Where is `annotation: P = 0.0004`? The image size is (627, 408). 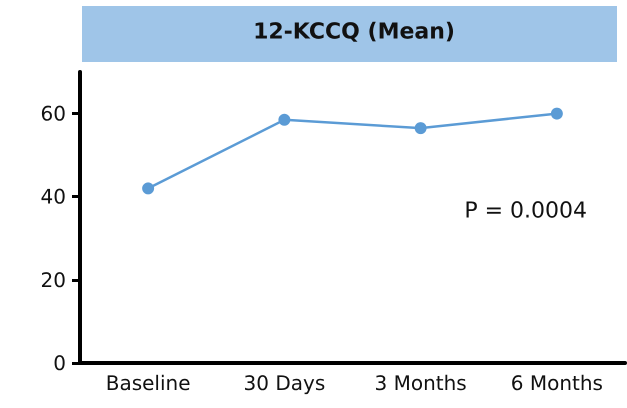 annotation: P = 0.0004 is located at coordinates (526, 211).